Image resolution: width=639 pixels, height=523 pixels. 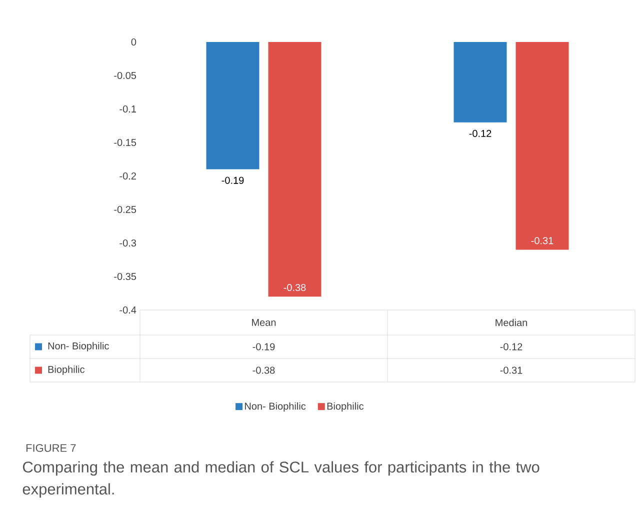 I want to click on y-tick-label: -0.15, so click(x=125, y=142).